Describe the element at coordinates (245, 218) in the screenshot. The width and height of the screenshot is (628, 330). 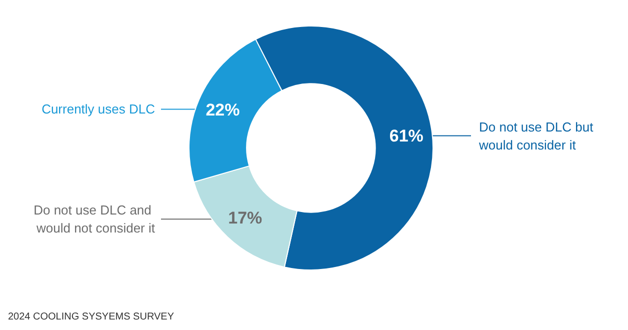
I see `data-label: 17%` at that location.